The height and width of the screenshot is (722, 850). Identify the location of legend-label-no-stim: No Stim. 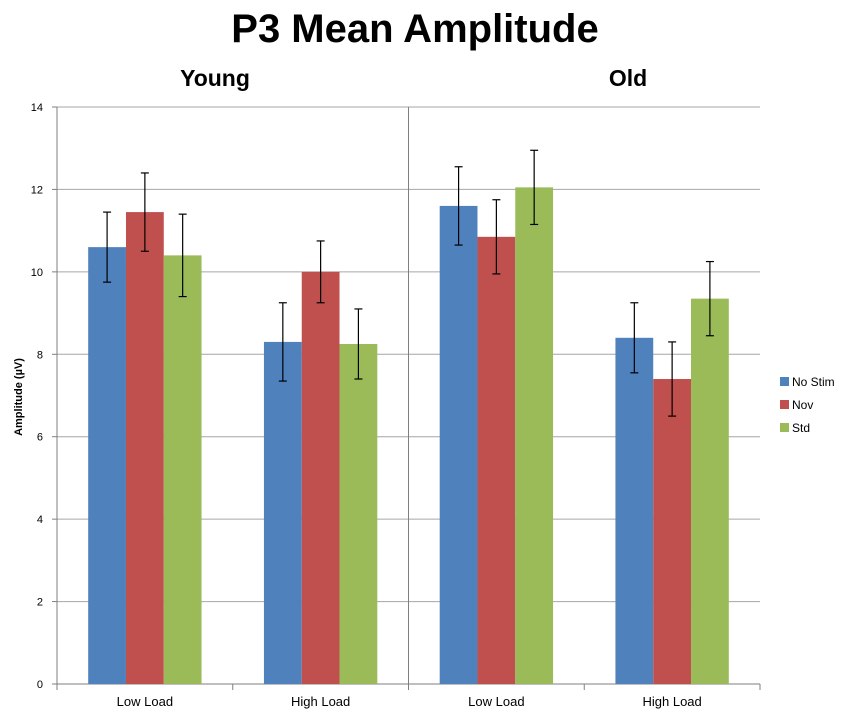
(813, 382).